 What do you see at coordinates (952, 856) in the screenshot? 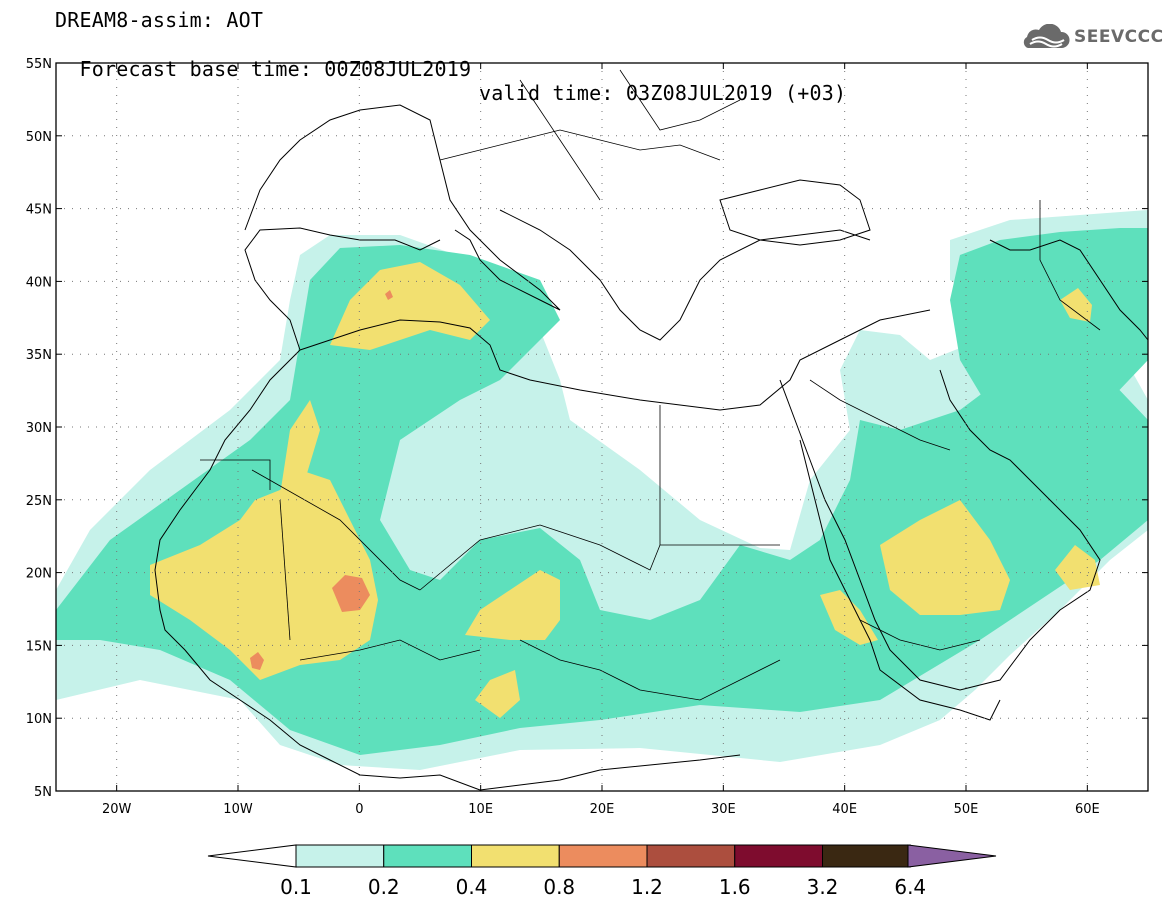
I see `colorbar-over-arrow` at bounding box center [952, 856].